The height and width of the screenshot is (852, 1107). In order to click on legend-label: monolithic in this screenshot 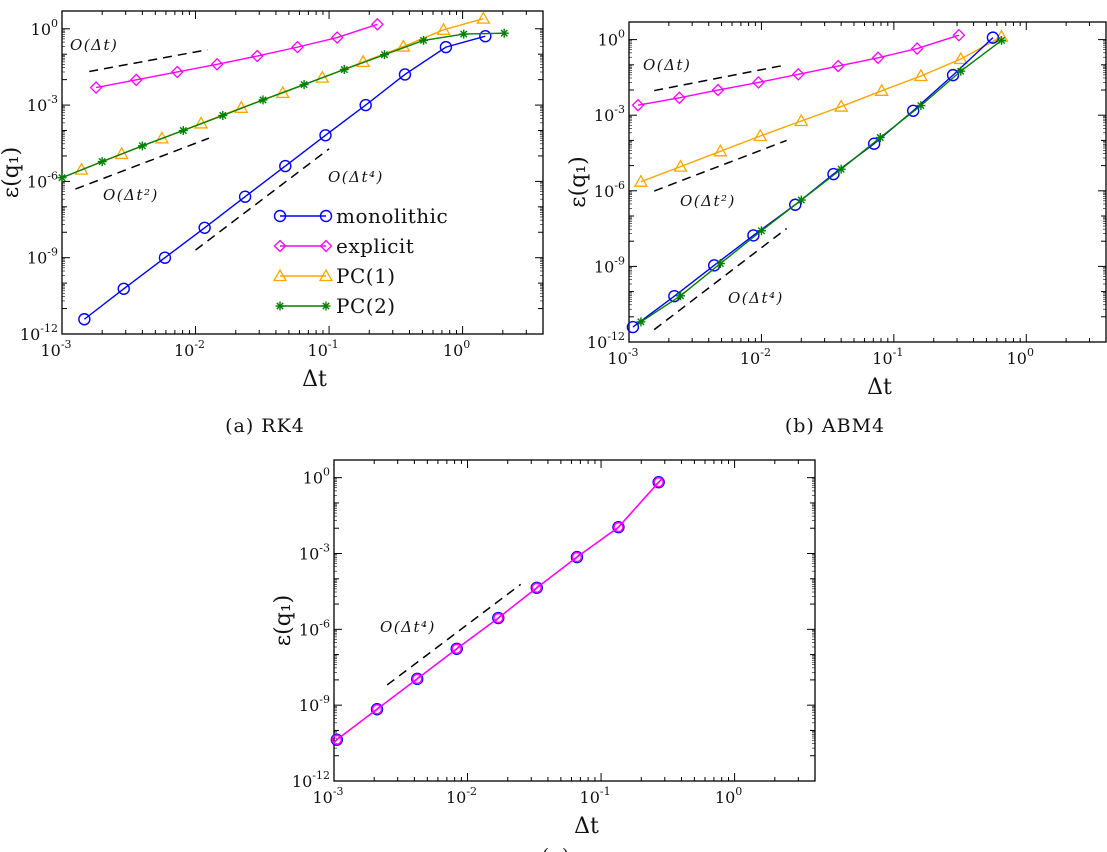, I will do `click(392, 216)`.